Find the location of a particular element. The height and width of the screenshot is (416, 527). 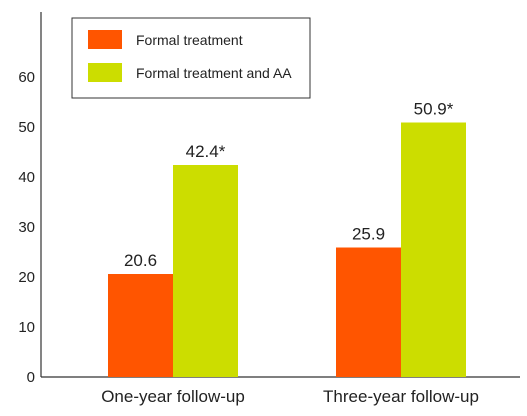

x-tick-label: Three-year follow-up is located at coordinates (401, 396).